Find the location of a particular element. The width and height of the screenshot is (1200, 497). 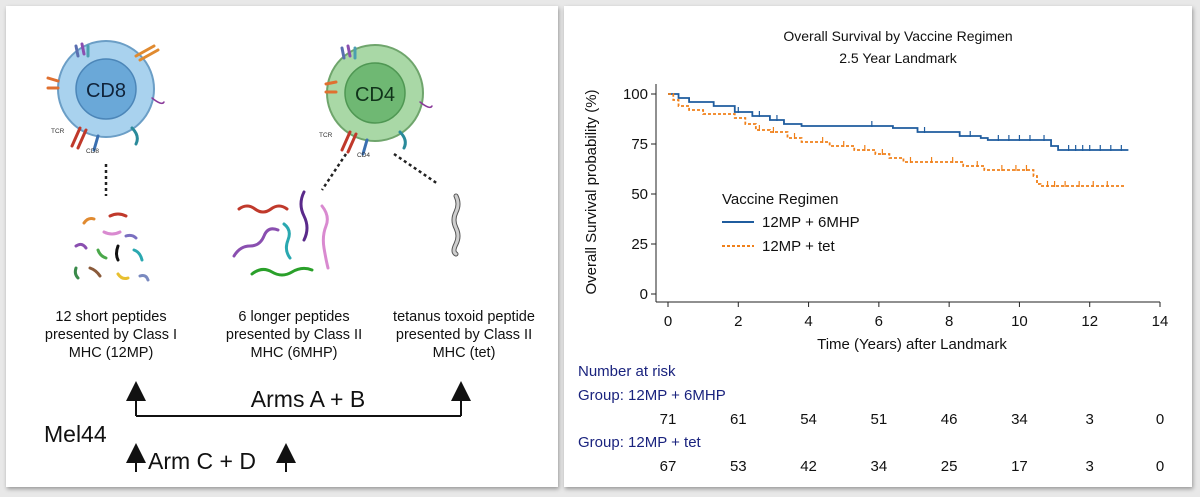

cd4-cell: CD4 TCR CD4 is located at coordinates (376, 101).